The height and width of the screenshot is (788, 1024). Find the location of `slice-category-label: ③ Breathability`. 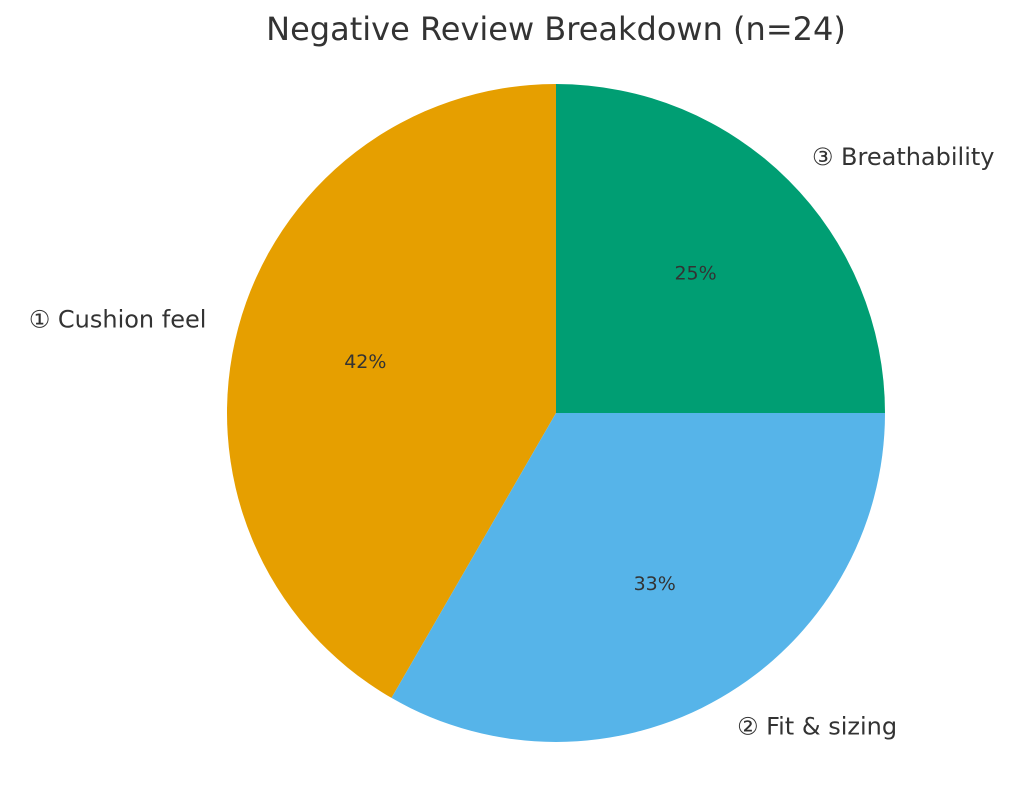

slice-category-label: ③ Breathability is located at coordinates (903, 157).